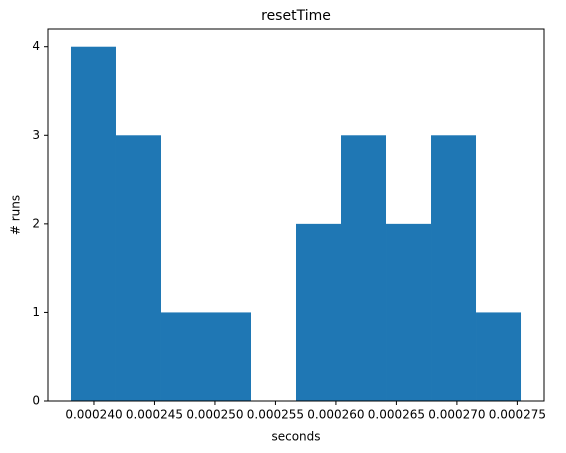 The width and height of the screenshot is (566, 453). What do you see at coordinates (36, 46) in the screenshot?
I see `y-tick-label: 4` at bounding box center [36, 46].